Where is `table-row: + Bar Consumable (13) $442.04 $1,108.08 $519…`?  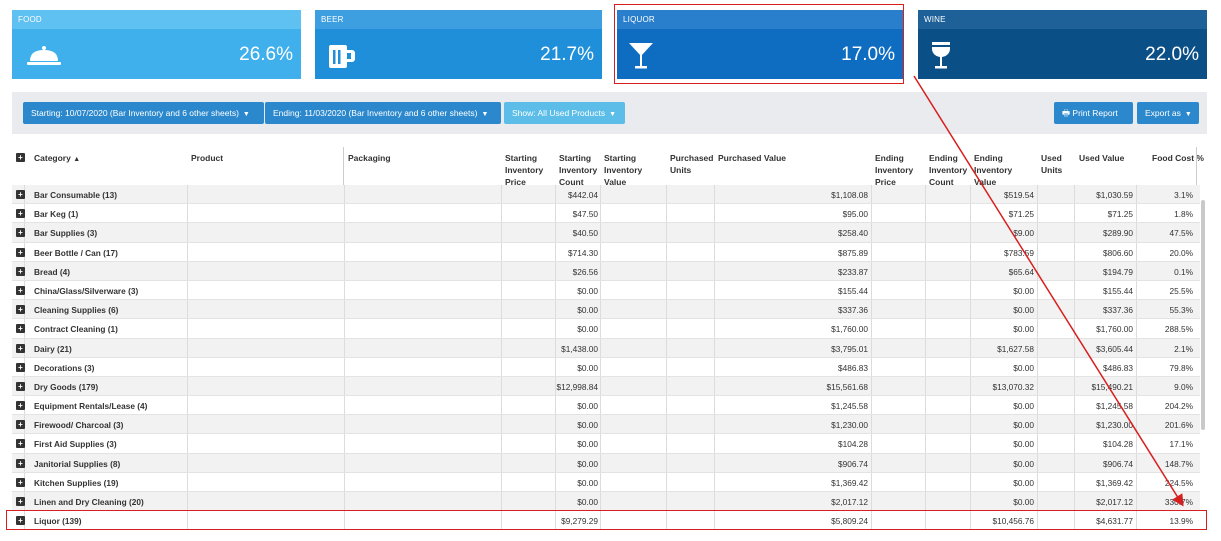
table-row: + Bar Consumable (13) $442.04 $1,108.08 $519… is located at coordinates (606, 195).